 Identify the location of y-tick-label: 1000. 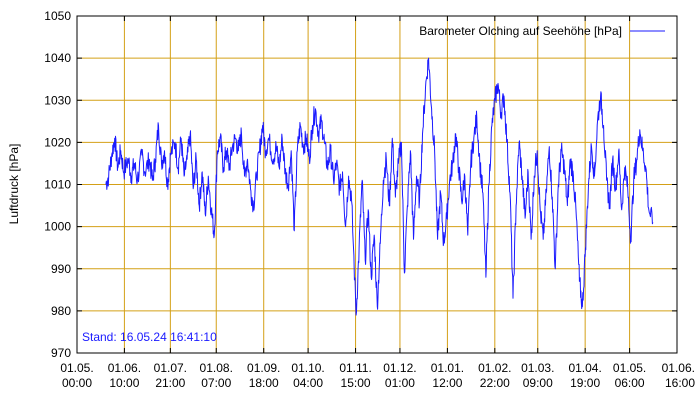
(57, 227).